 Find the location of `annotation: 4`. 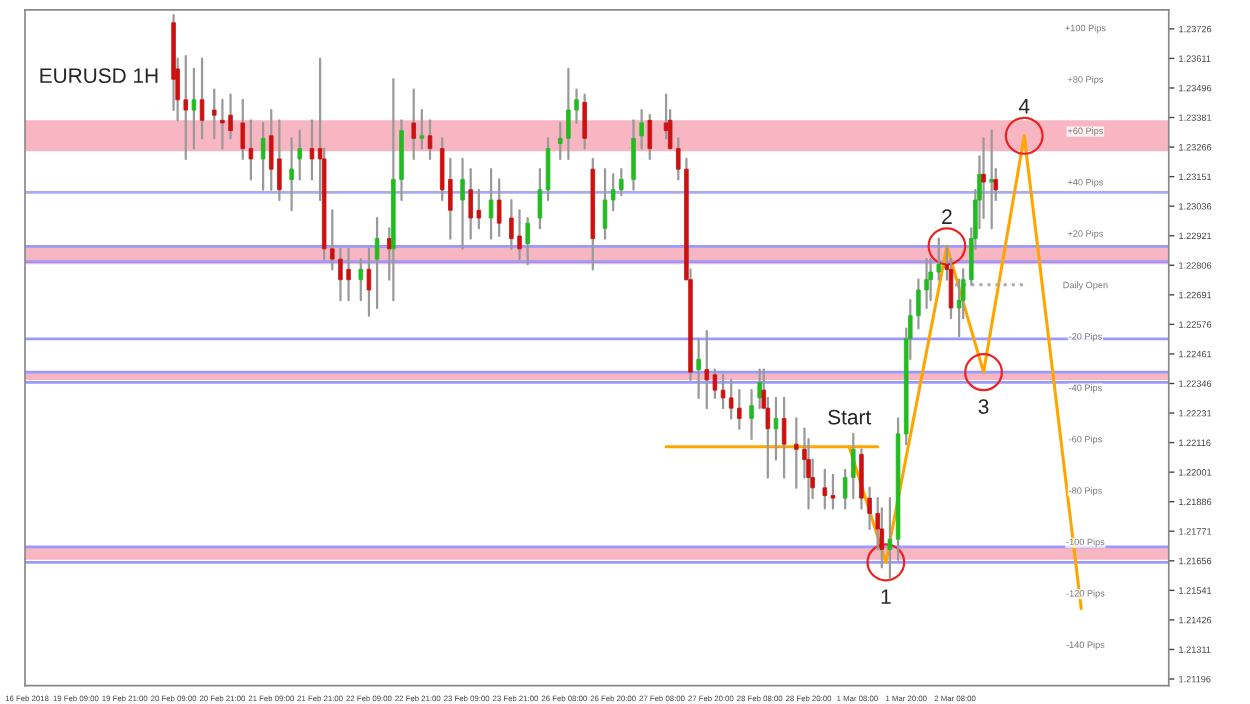

annotation: 4 is located at coordinates (1024, 106).